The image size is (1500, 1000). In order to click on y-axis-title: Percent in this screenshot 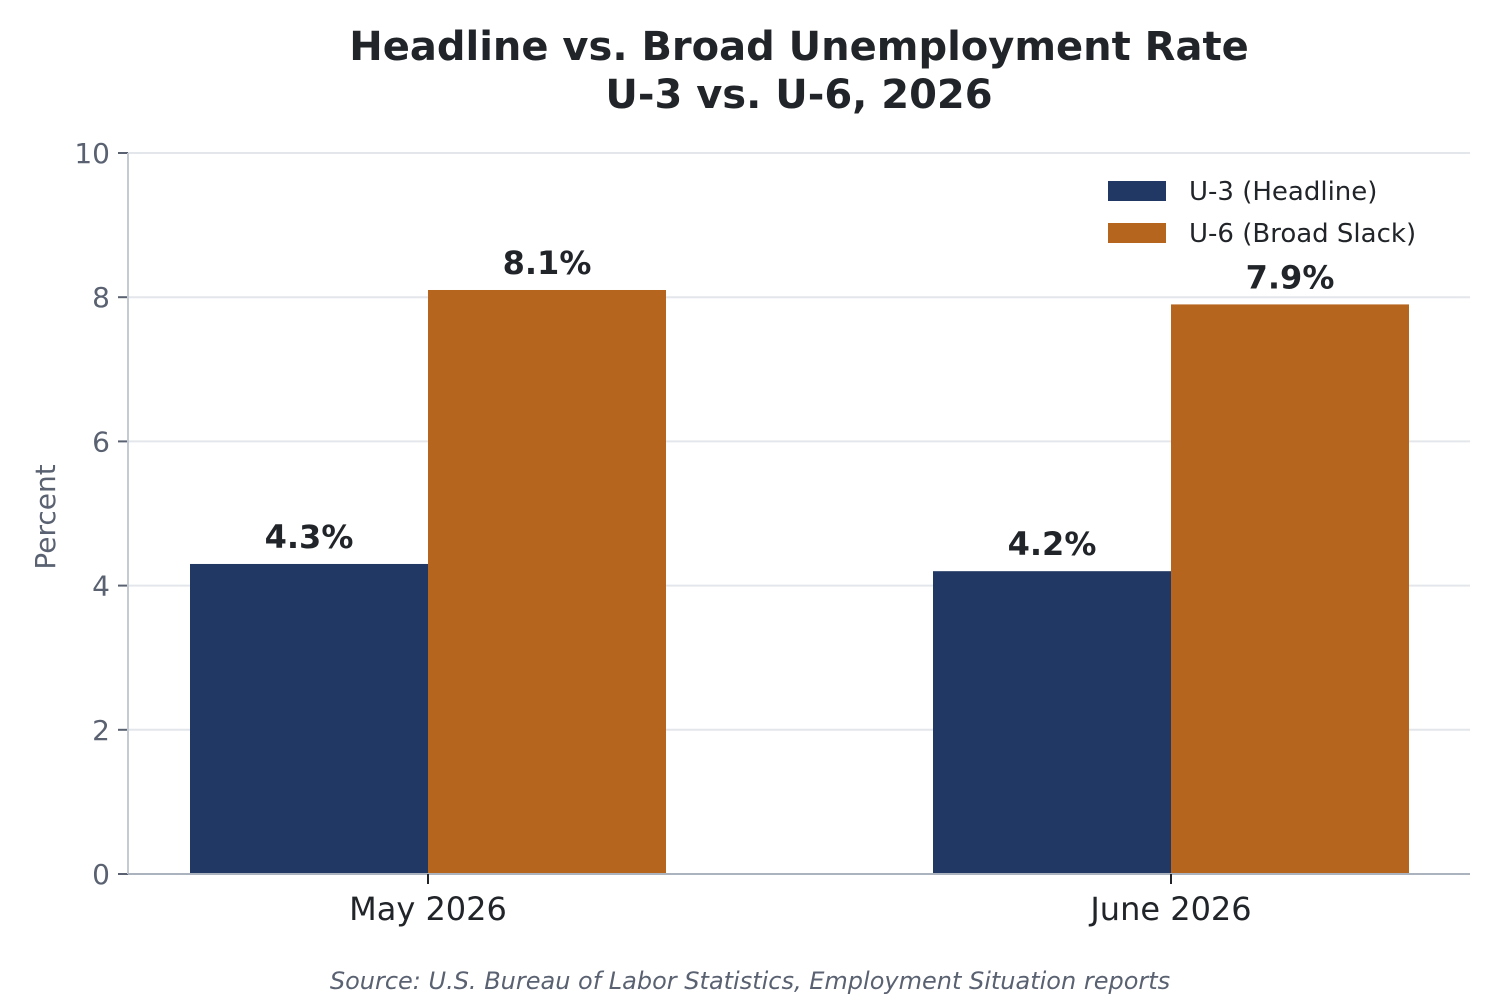, I will do `click(45, 516)`.